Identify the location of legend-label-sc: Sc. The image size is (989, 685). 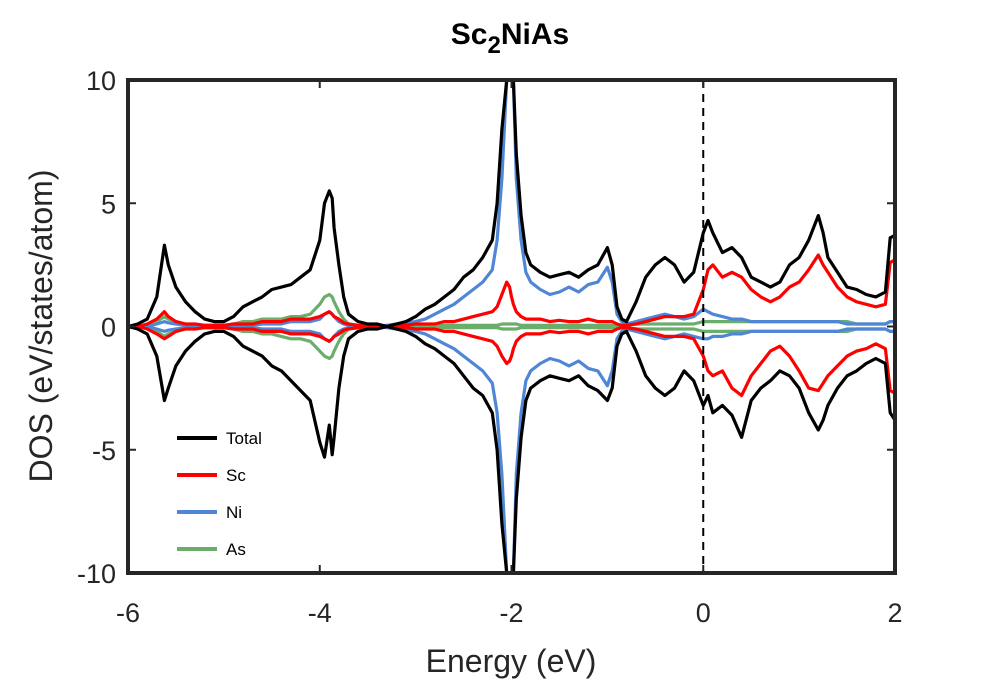
(236, 475).